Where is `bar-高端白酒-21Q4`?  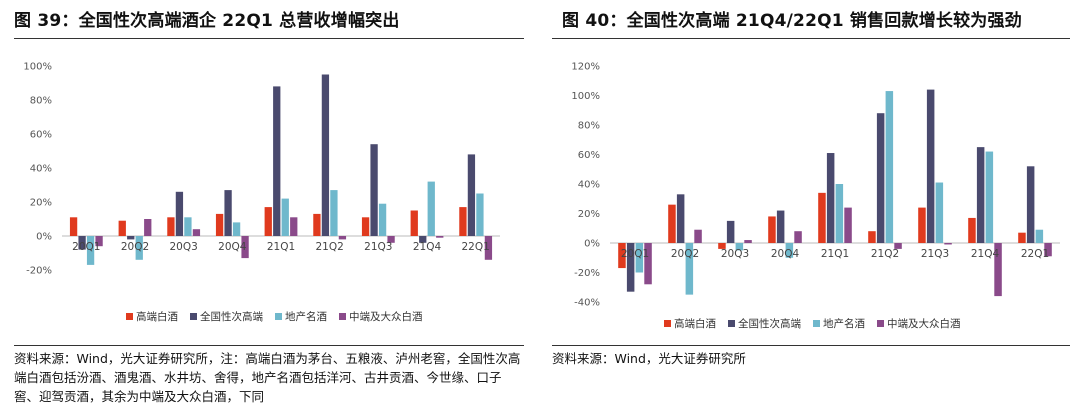 bar-高端白酒-21Q4 is located at coordinates (414, 223).